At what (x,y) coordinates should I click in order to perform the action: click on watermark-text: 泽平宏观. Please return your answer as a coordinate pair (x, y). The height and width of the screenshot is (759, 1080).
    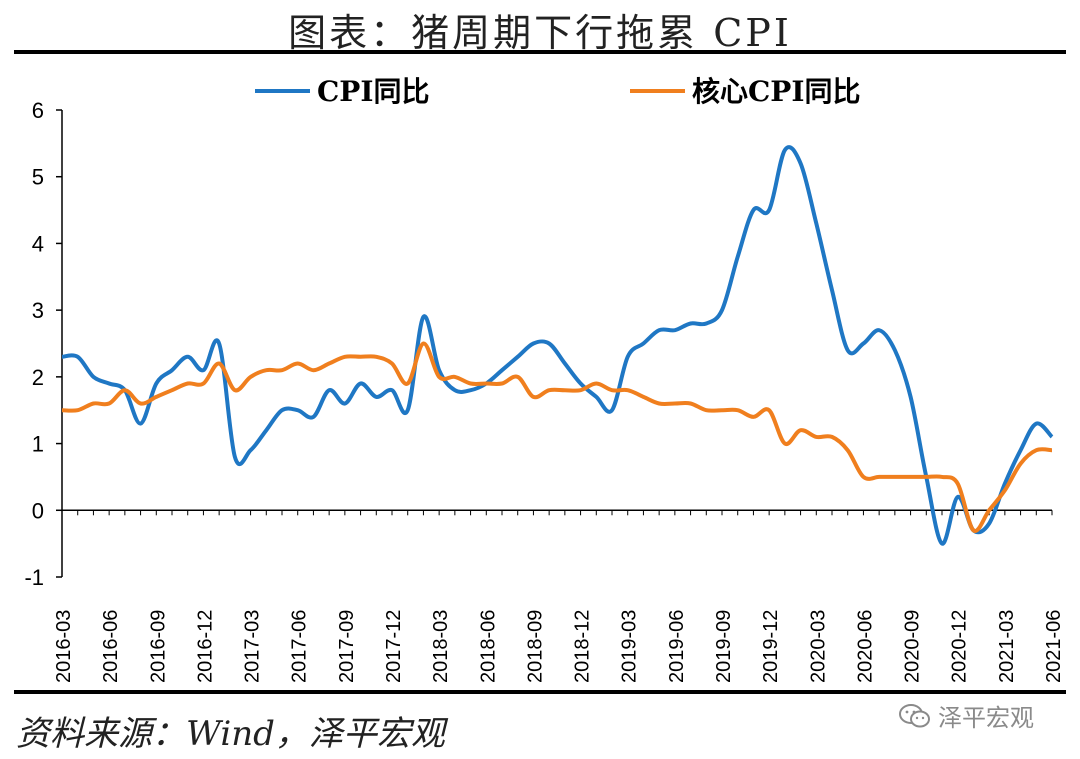
    Looking at the image, I should click on (986, 718).